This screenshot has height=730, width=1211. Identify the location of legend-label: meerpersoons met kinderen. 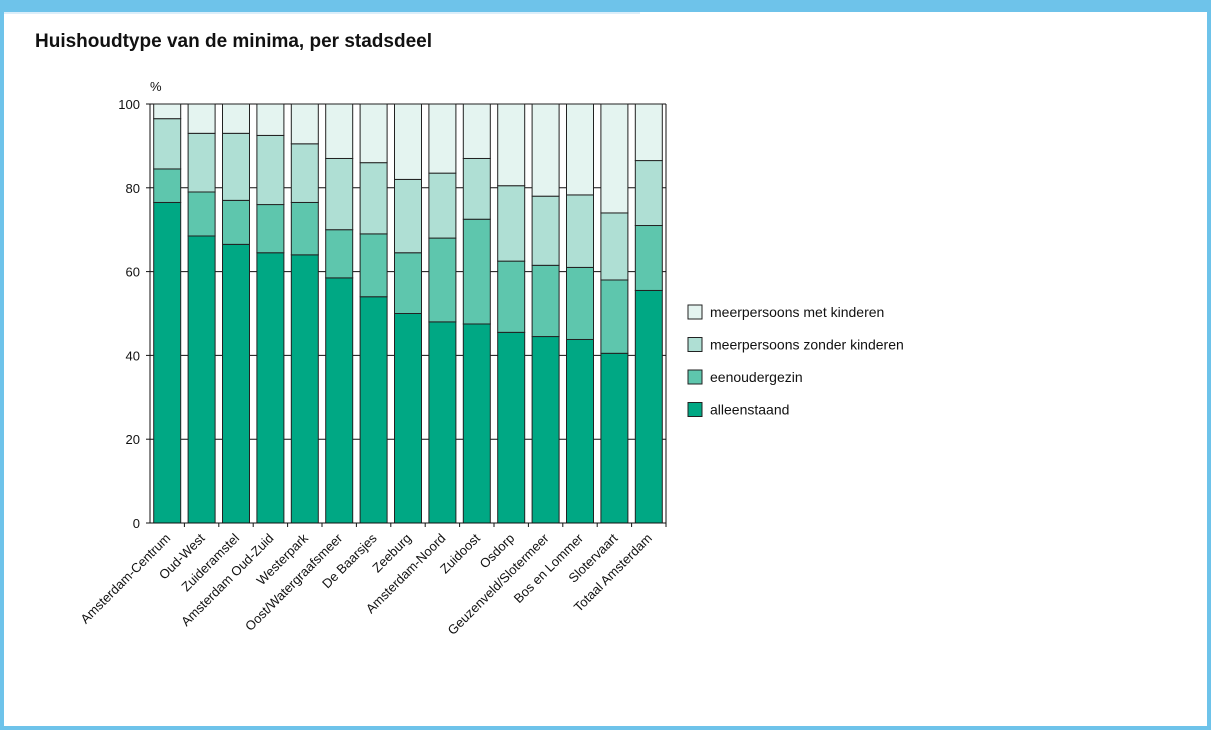
(797, 312).